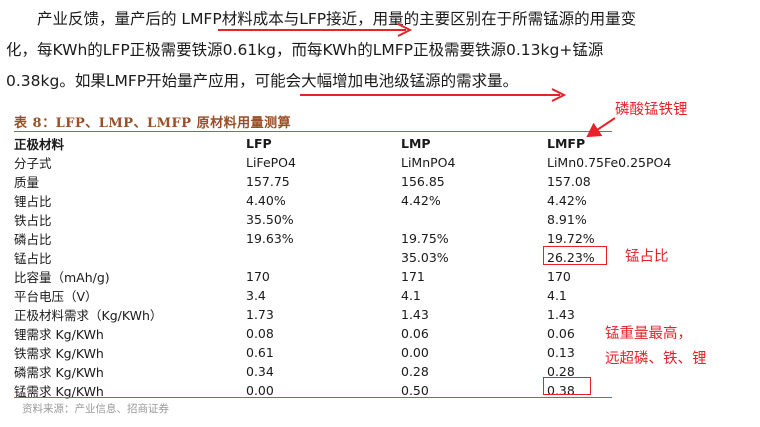 The width and height of the screenshot is (760, 427). Describe the element at coordinates (355, 352) in the screenshot. I see `table-row: 铁需求 Kg/KWh 0.61 0.00 0.13` at that location.